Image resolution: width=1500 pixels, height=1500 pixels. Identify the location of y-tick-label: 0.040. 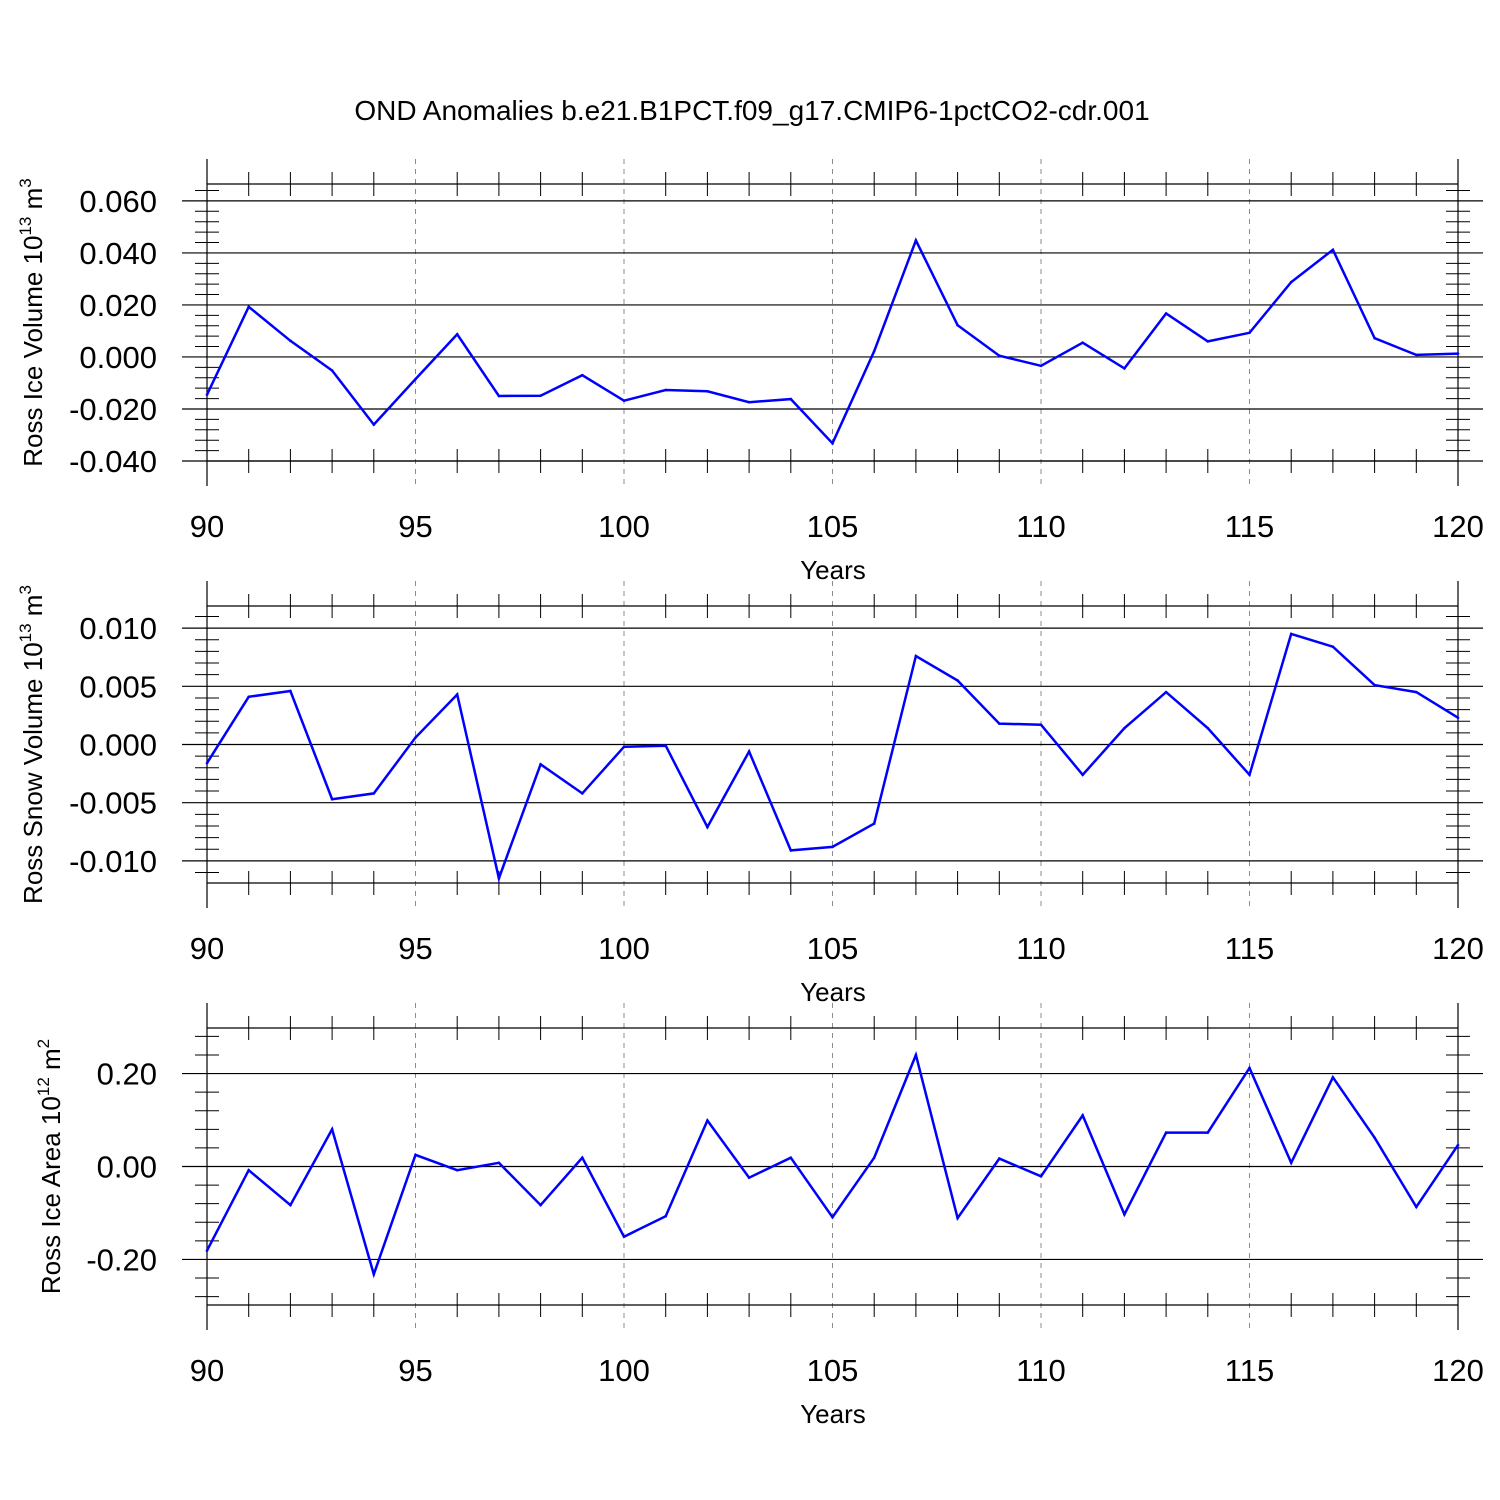
(118, 253).